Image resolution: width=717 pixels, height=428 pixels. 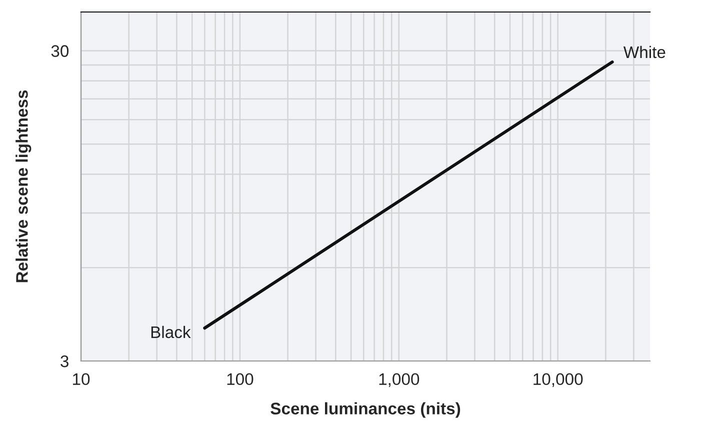 What do you see at coordinates (24, 186) in the screenshot?
I see `y-axis-title: Relative scene lightness` at bounding box center [24, 186].